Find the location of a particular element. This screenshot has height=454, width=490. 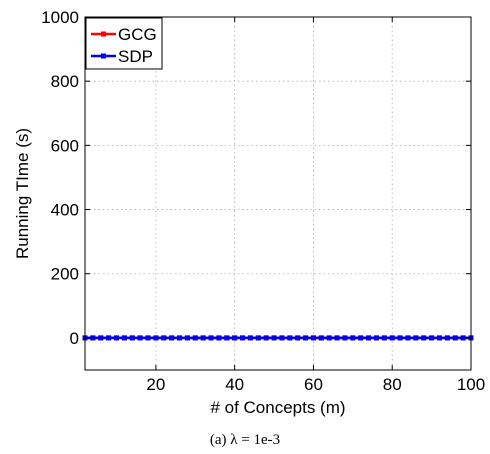

legend-box is located at coordinates (124, 43).